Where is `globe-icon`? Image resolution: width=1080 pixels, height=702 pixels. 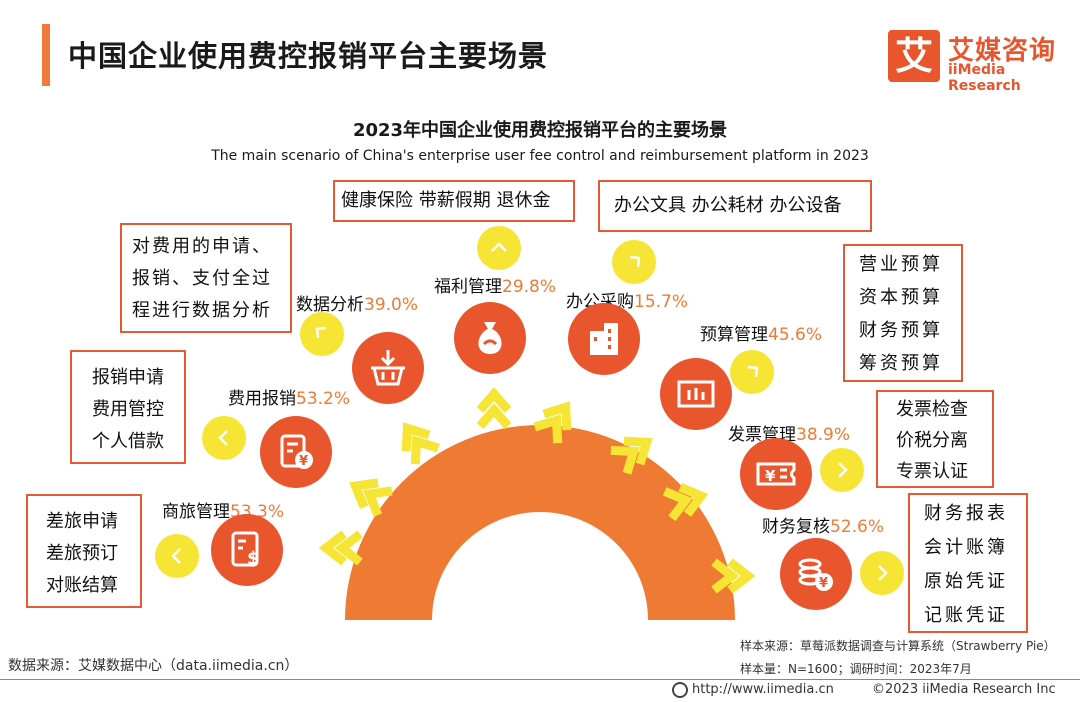 globe-icon is located at coordinates (680, 690).